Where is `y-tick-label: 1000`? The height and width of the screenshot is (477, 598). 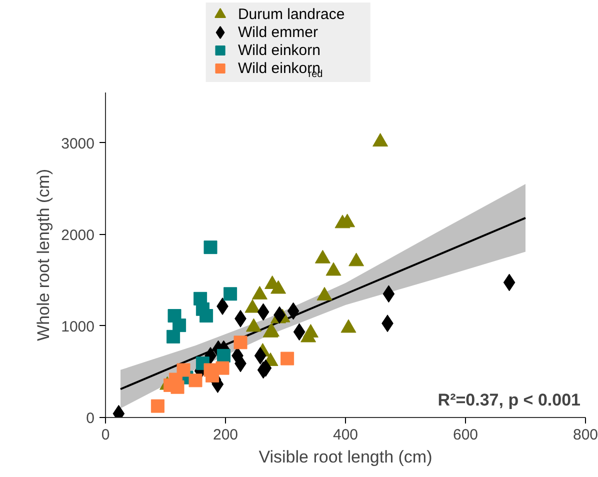 y-tick-label: 1000 is located at coordinates (78, 327).